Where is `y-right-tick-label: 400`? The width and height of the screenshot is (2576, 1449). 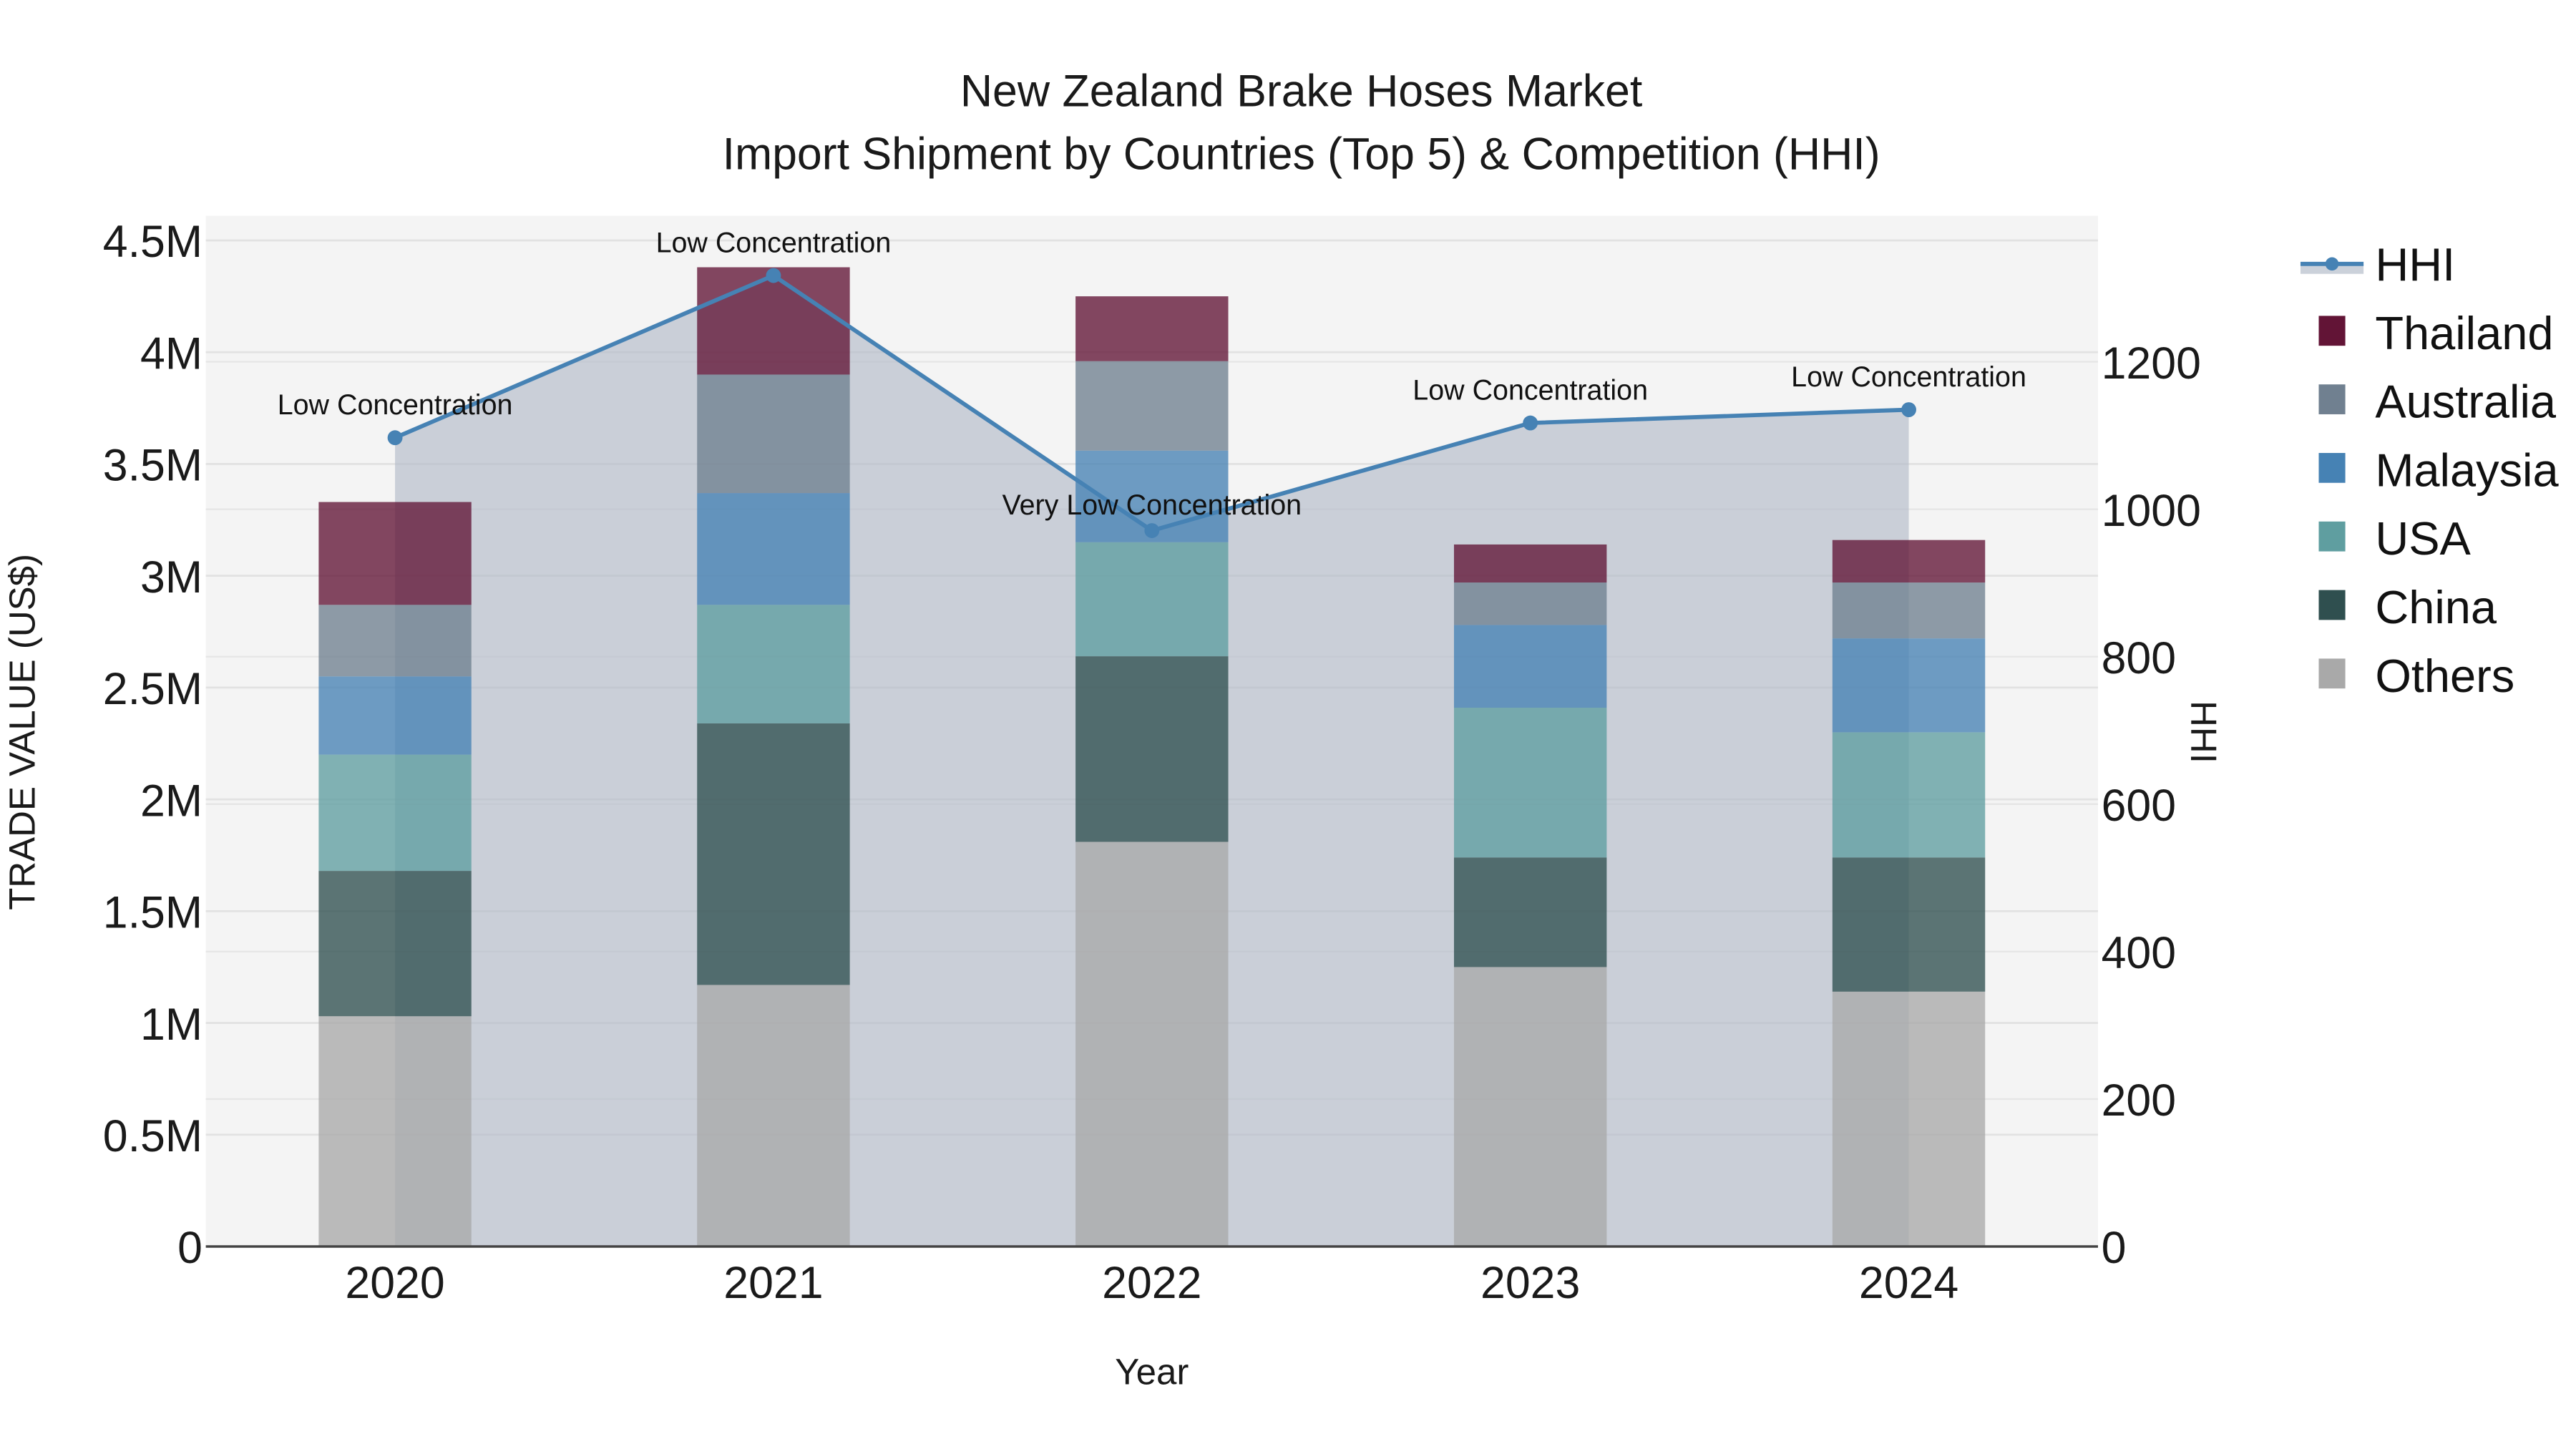 y-right-tick-label: 400 is located at coordinates (2139, 953).